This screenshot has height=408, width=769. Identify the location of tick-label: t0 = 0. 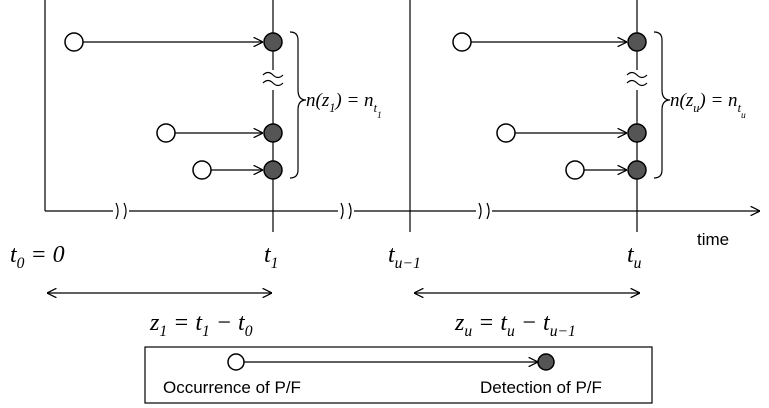
(37, 257).